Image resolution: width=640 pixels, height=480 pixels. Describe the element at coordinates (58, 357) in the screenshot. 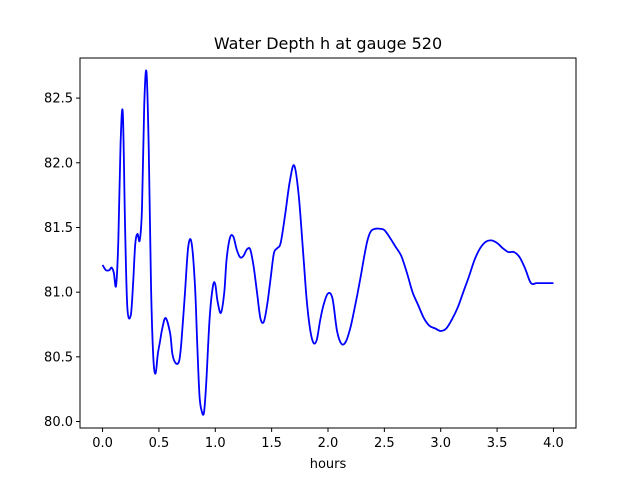

I see `y-tick-label: 80.5` at that location.